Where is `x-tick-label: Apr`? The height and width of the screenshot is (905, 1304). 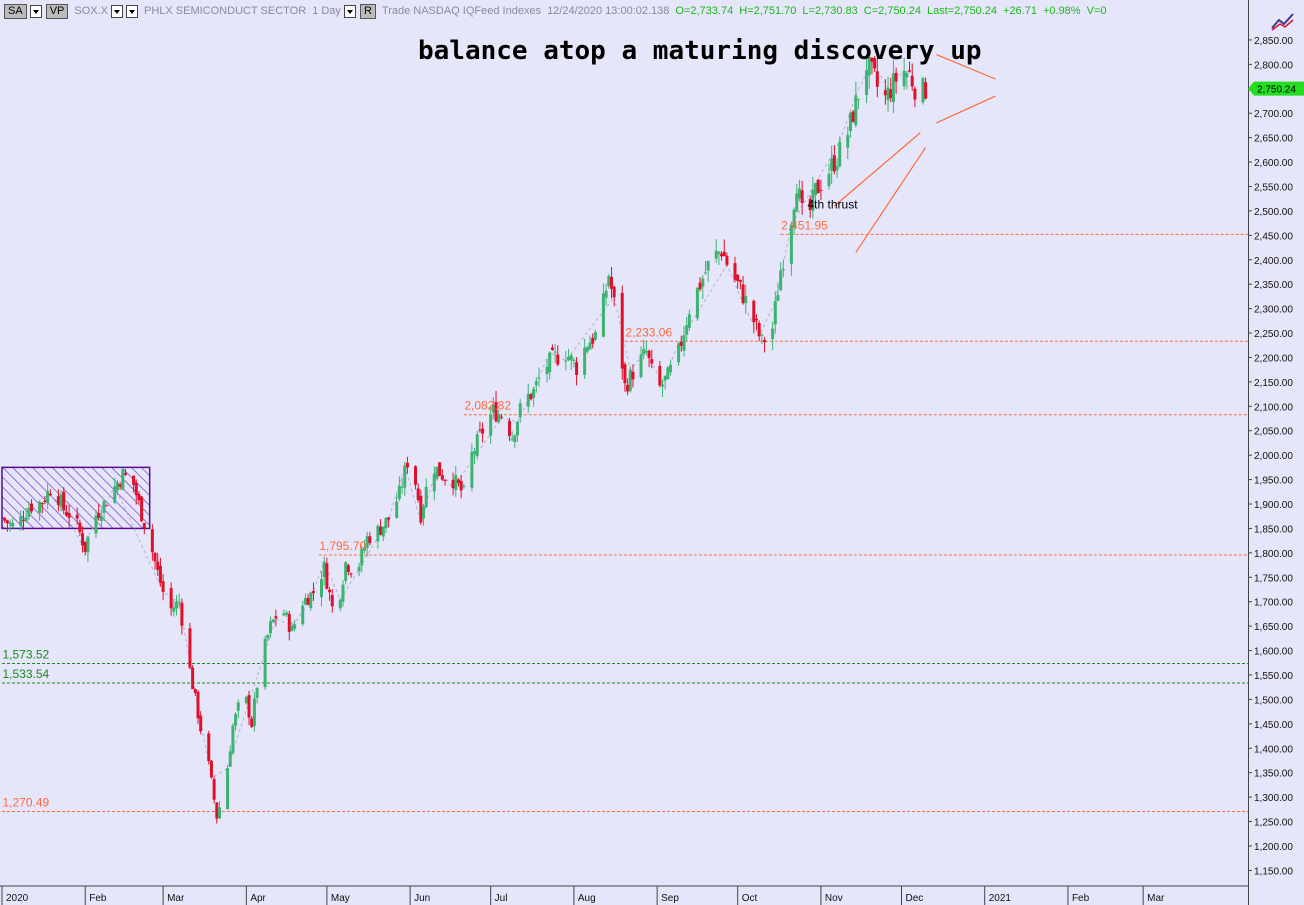 x-tick-label: Apr is located at coordinates (258, 898).